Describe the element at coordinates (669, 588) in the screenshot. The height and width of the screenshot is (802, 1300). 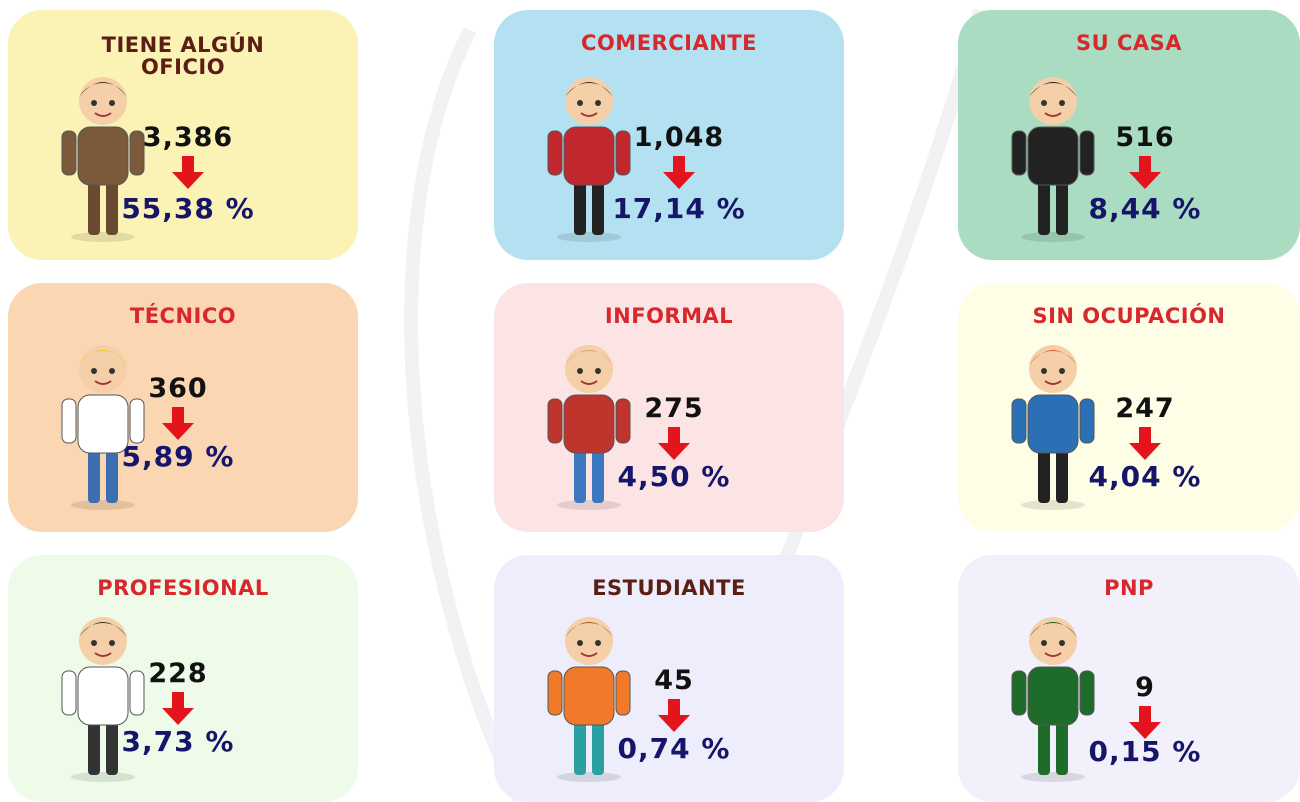
I see `card-title: ESTUDIANTE` at that location.